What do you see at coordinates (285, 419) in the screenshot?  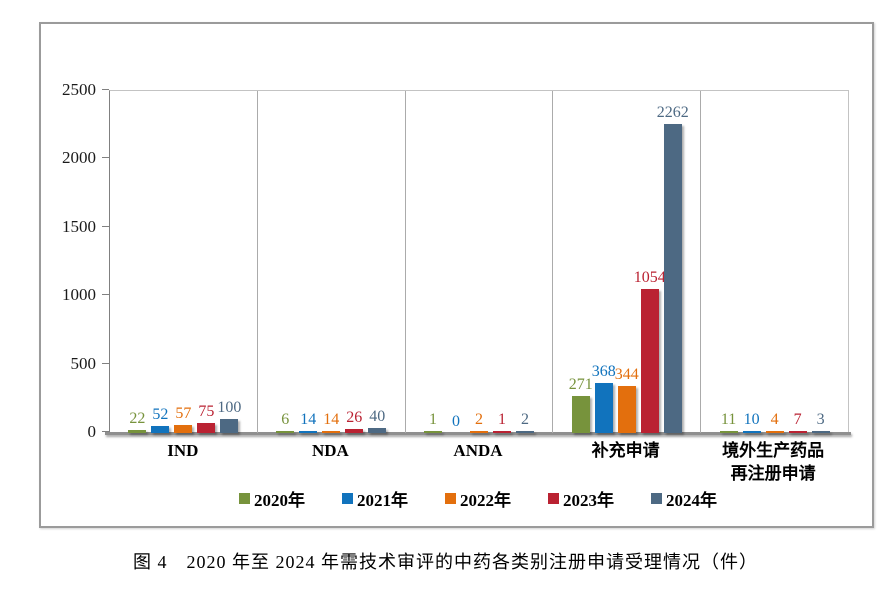 I see `bar-value-label: 6` at bounding box center [285, 419].